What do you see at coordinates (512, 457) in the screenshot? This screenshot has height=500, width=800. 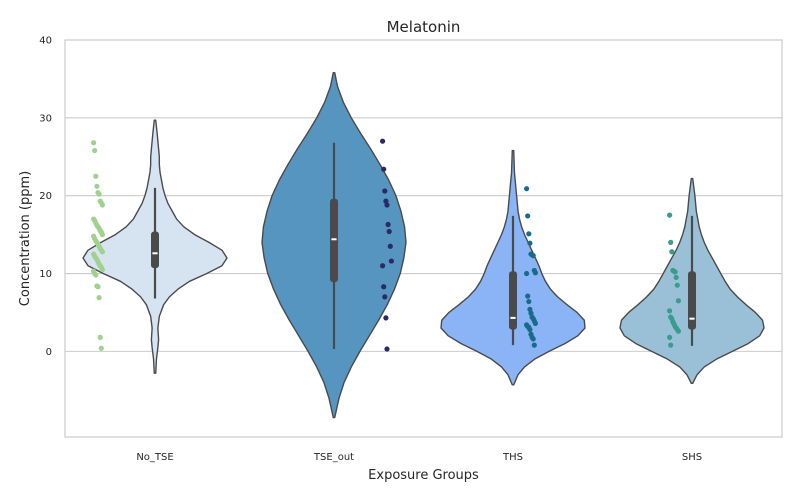 I see `x-tick-label: THS` at bounding box center [512, 457].